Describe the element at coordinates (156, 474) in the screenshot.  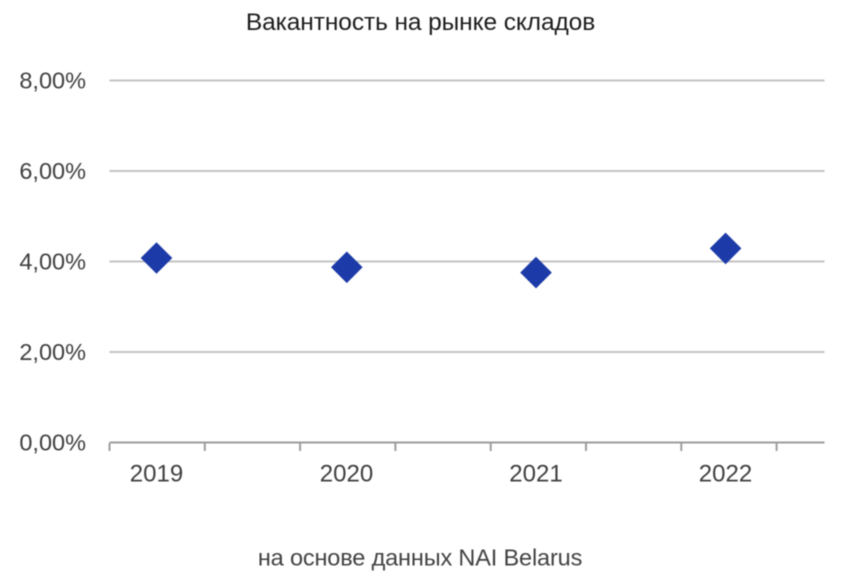
I see `svg-text: 2019` at that location.